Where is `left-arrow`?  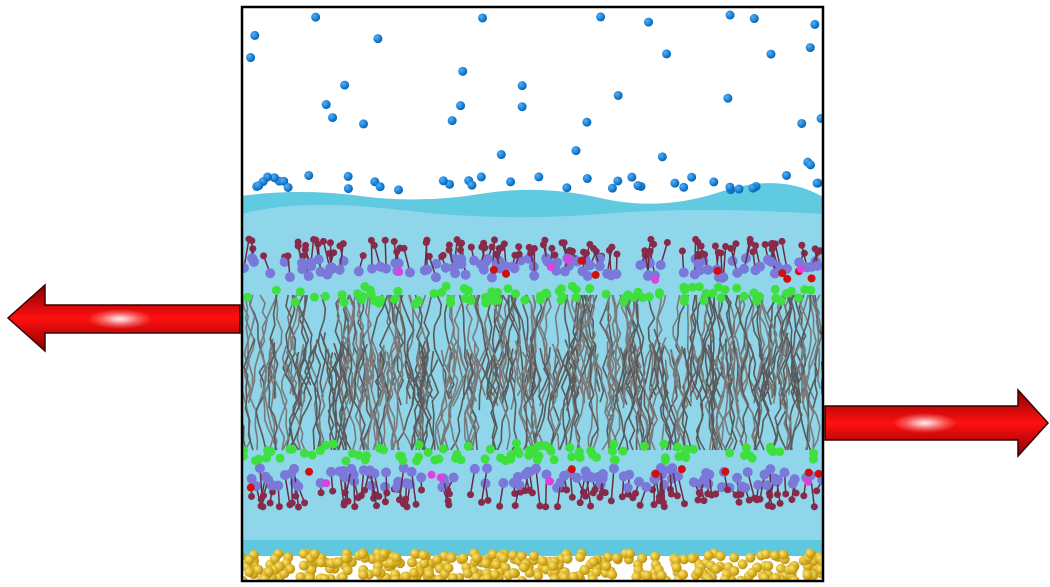 left-arrow is located at coordinates (123, 318).